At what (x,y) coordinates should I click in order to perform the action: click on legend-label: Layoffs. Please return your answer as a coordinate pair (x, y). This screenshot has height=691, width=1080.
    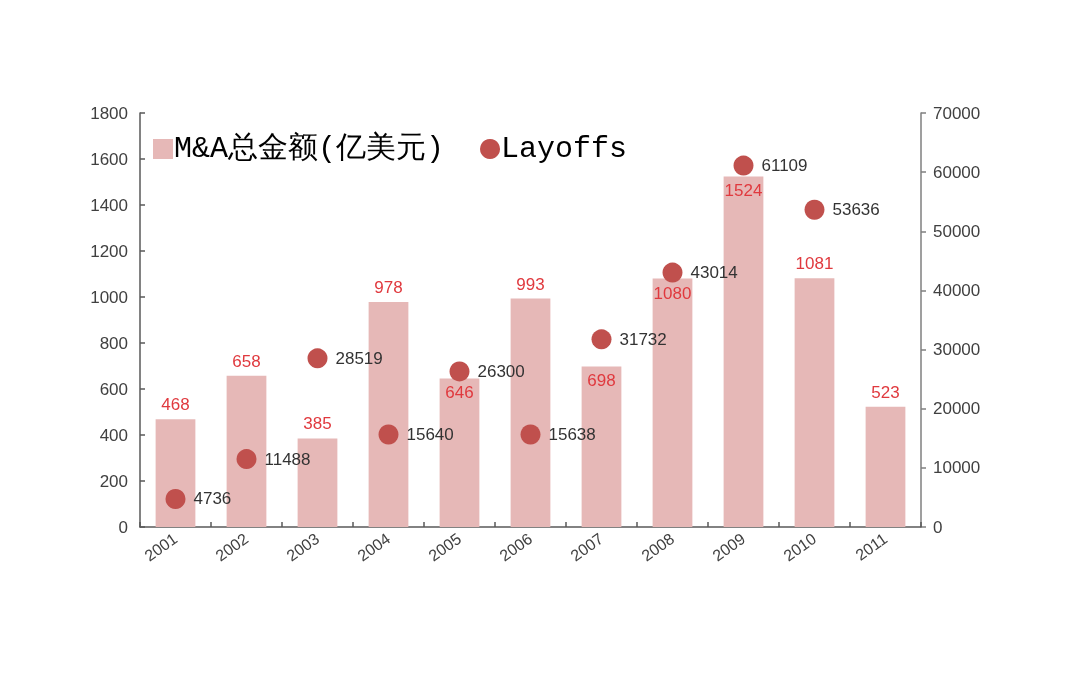
    Looking at the image, I should click on (564, 149).